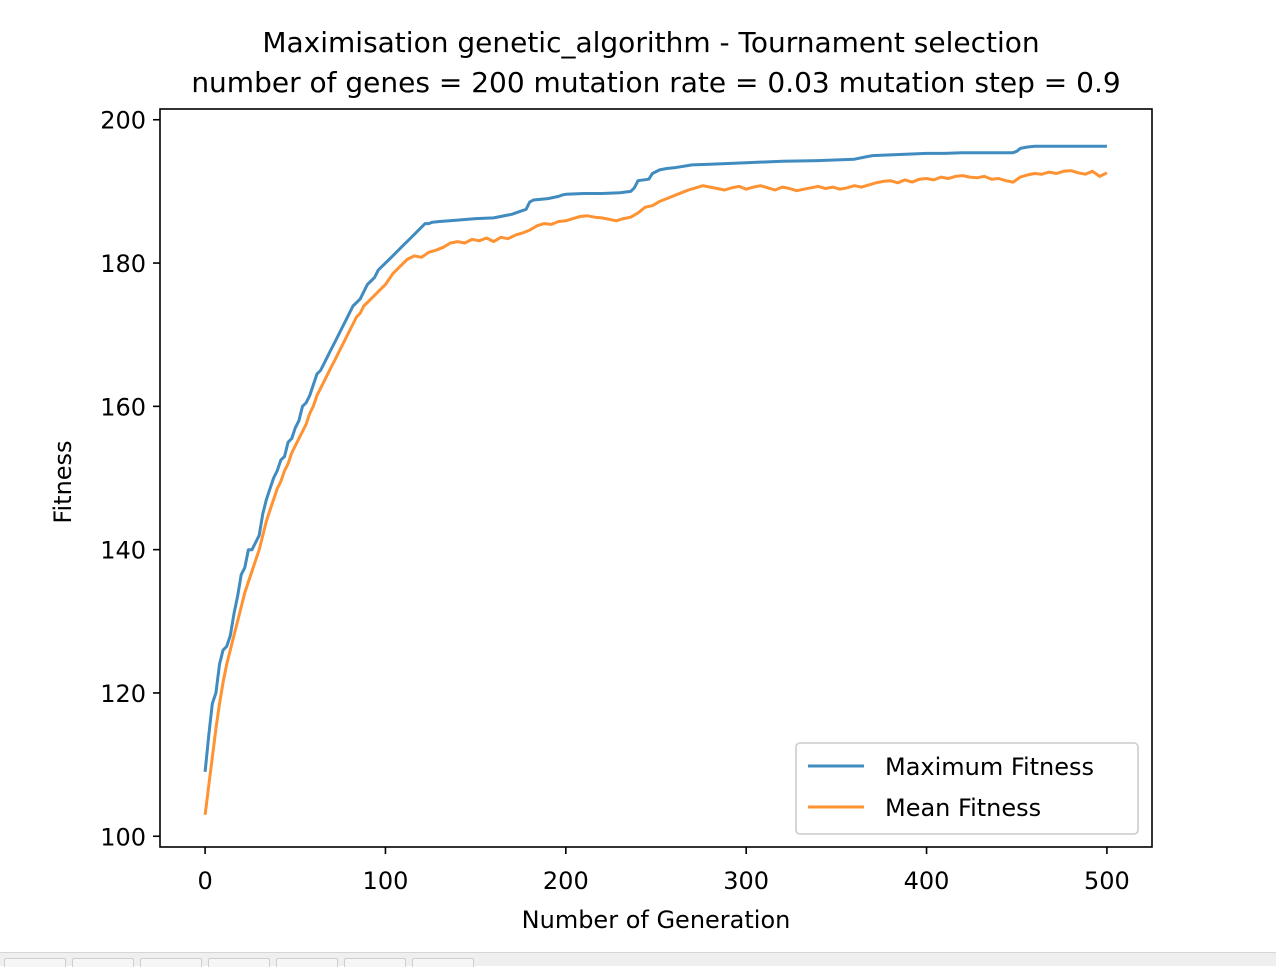 Image resolution: width=1276 pixels, height=967 pixels. I want to click on y-tick-label: 160, so click(123, 407).